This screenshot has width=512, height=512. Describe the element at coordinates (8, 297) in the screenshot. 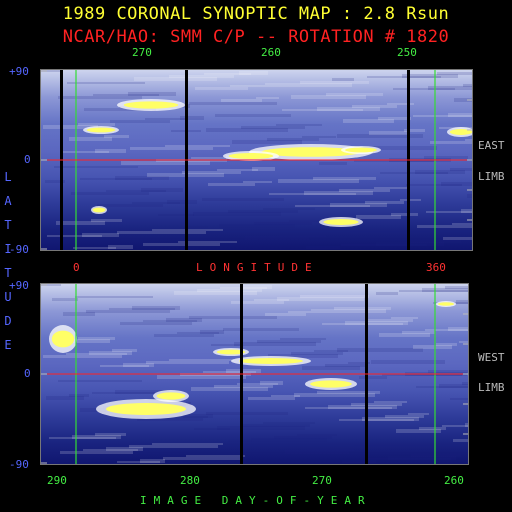

I see `latitude-letter: U` at that location.